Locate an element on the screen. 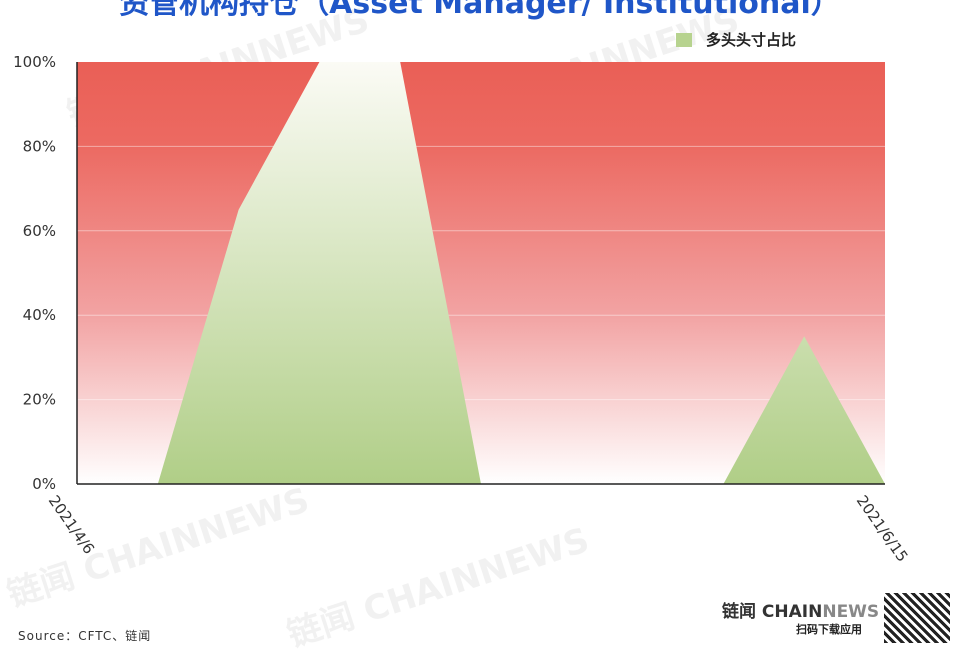  legend: 多头头寸占比 is located at coordinates (736, 39).